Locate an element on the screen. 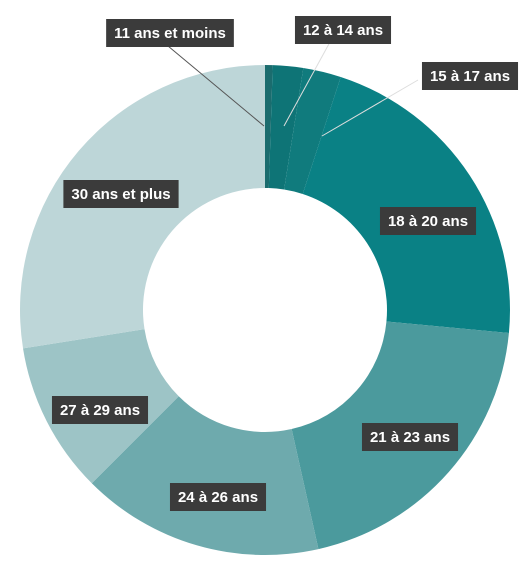 The image size is (531, 561). category-label: 15 à 17 ans is located at coordinates (470, 76).